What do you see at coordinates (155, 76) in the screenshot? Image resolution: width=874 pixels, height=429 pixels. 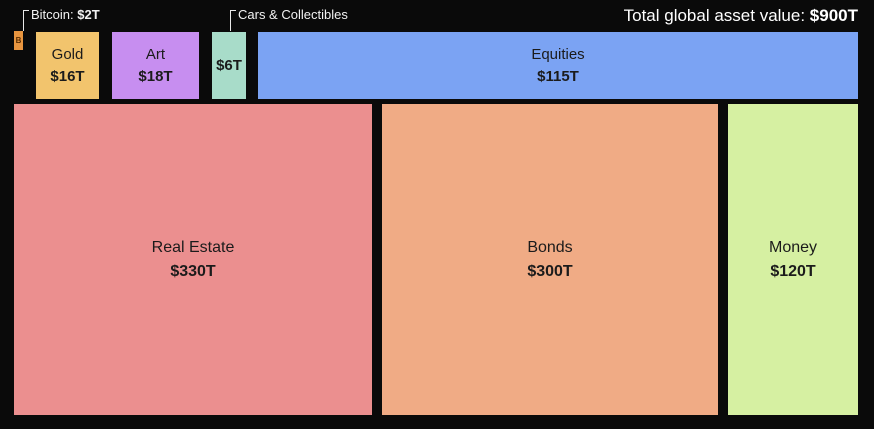 I see `cell-value: $18T` at bounding box center [155, 76].